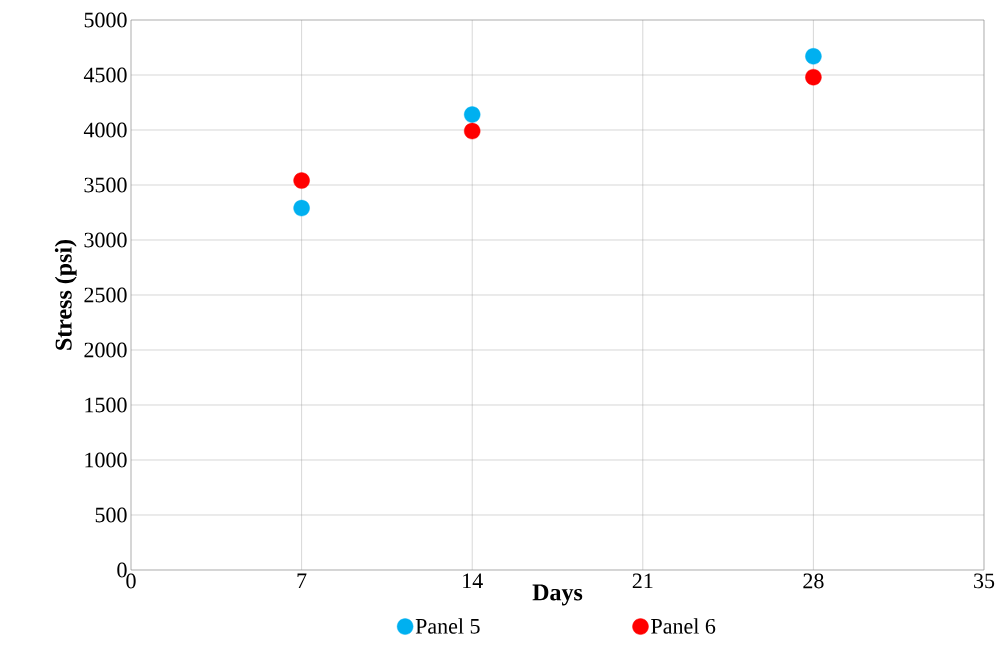 The width and height of the screenshot is (1004, 652). Describe the element at coordinates (105, 75) in the screenshot. I see `y-tick-label: 4500` at that location.